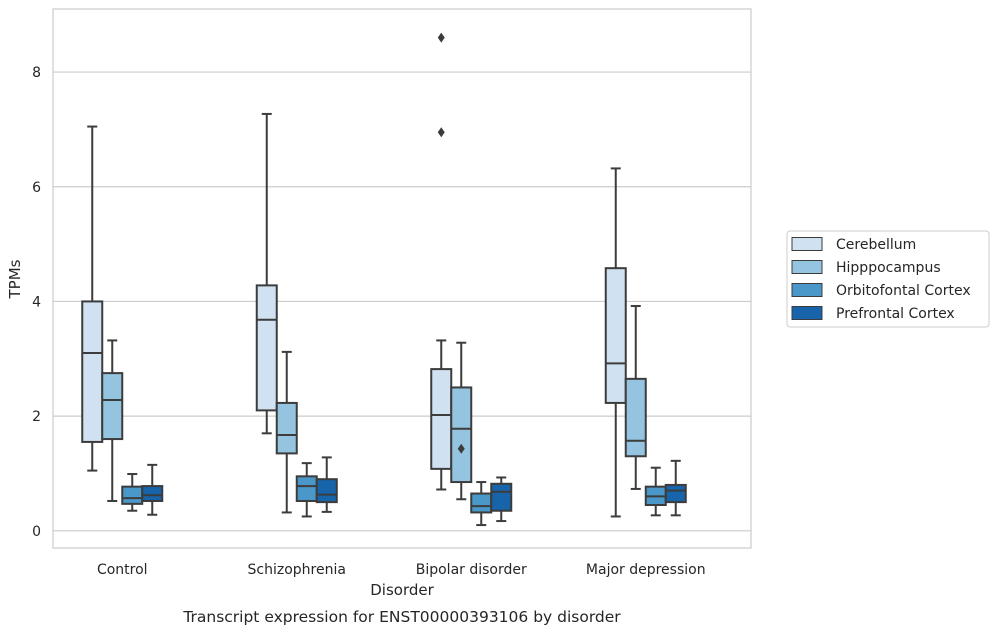  Describe the element at coordinates (402, 590) in the screenshot. I see `x-axis-label: Disorder` at that location.